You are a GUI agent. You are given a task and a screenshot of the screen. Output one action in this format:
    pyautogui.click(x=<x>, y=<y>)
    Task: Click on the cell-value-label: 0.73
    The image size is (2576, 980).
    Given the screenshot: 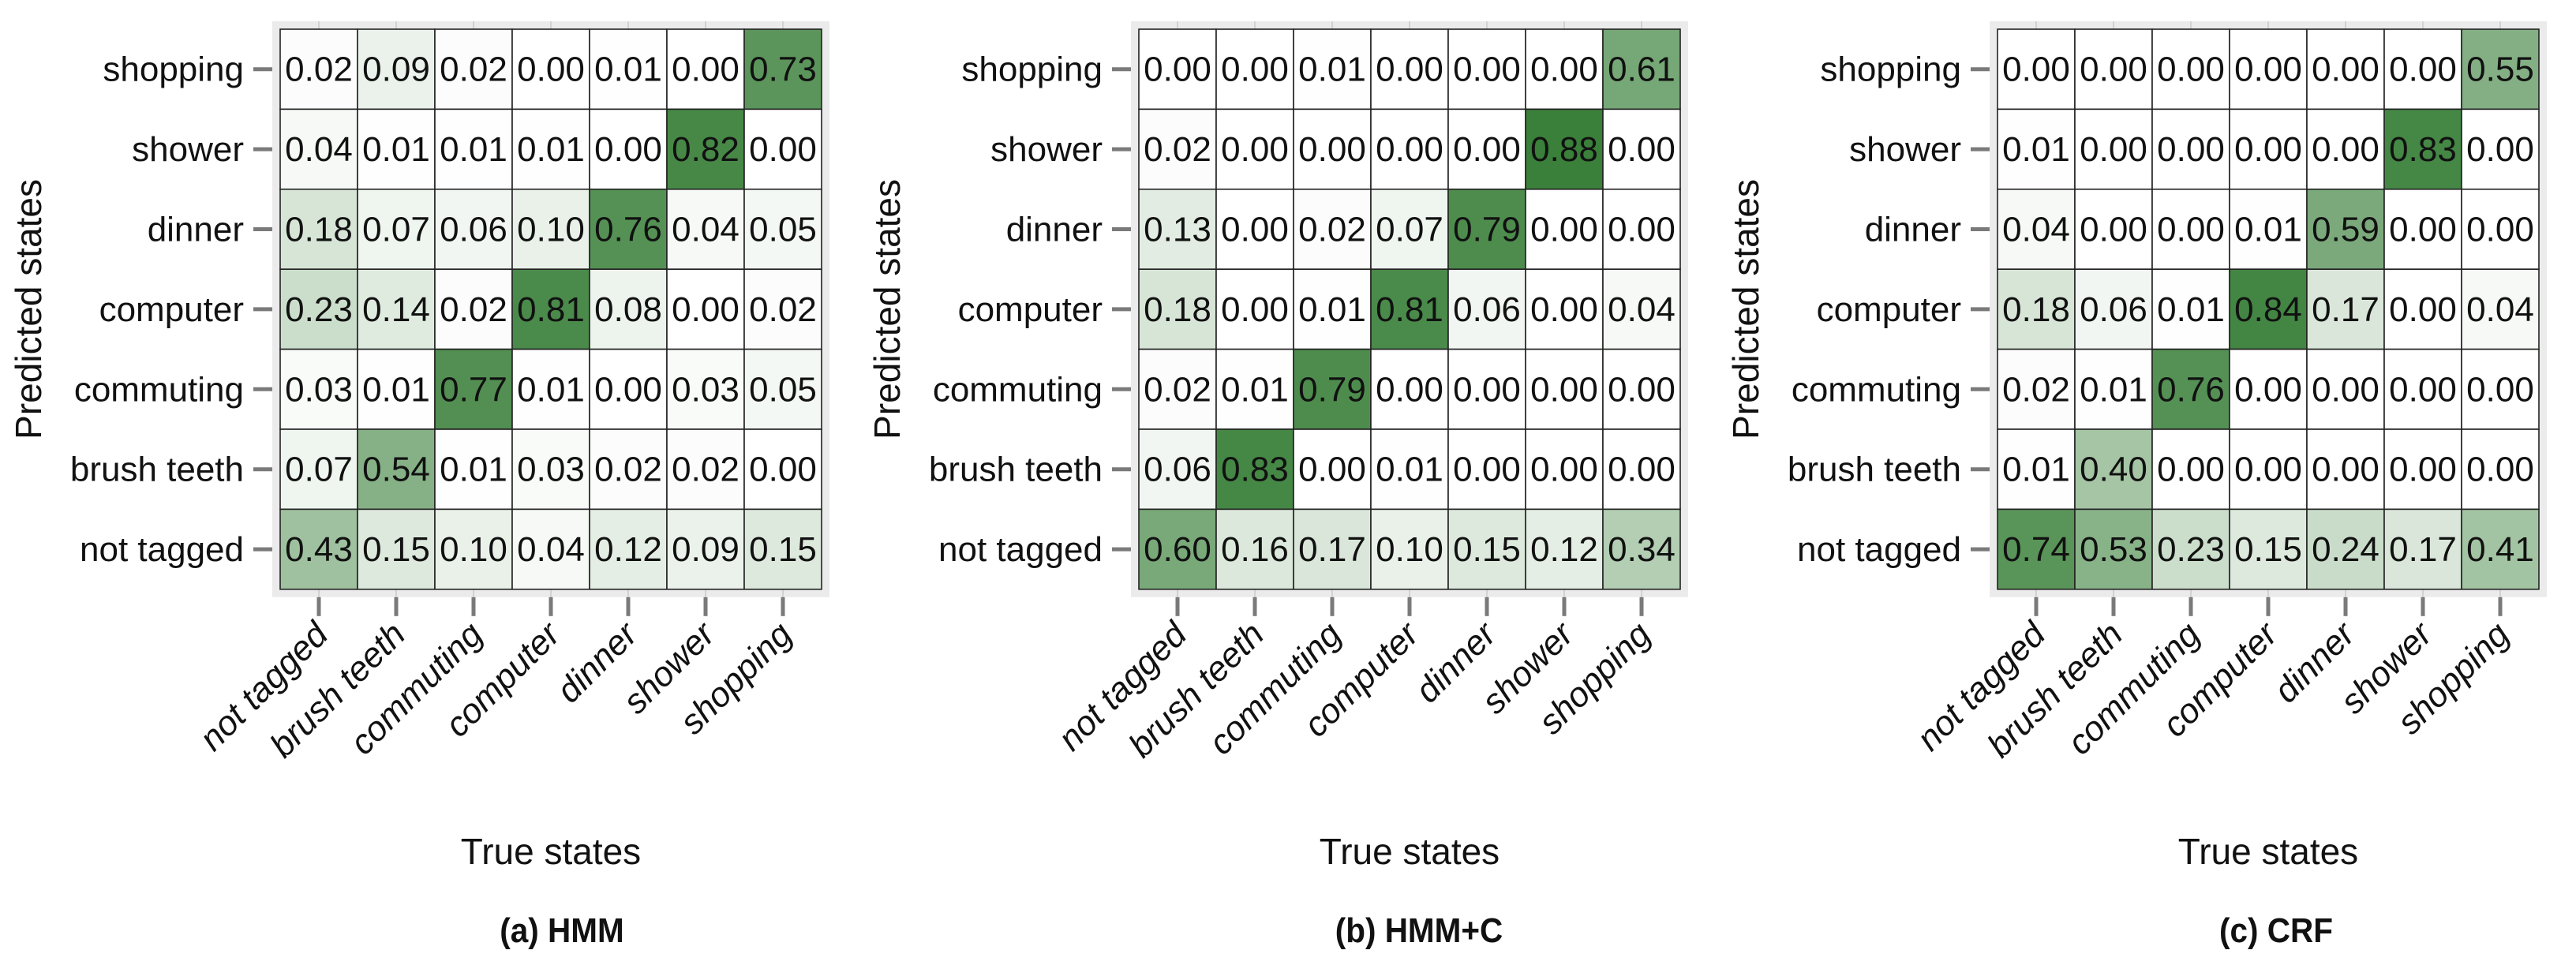 What is the action you would take?
    pyautogui.click(x=783, y=69)
    